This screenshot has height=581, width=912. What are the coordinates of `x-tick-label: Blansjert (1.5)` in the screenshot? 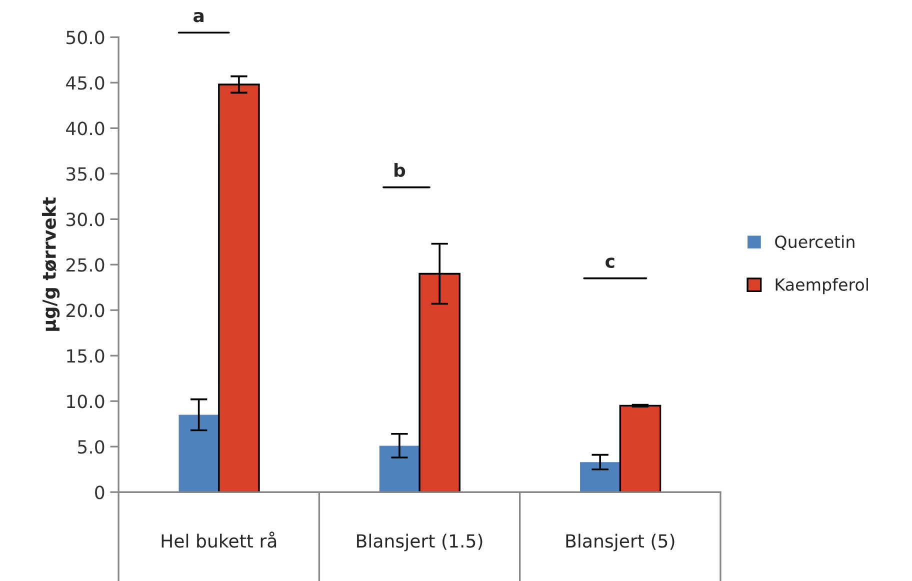 It's located at (419, 543).